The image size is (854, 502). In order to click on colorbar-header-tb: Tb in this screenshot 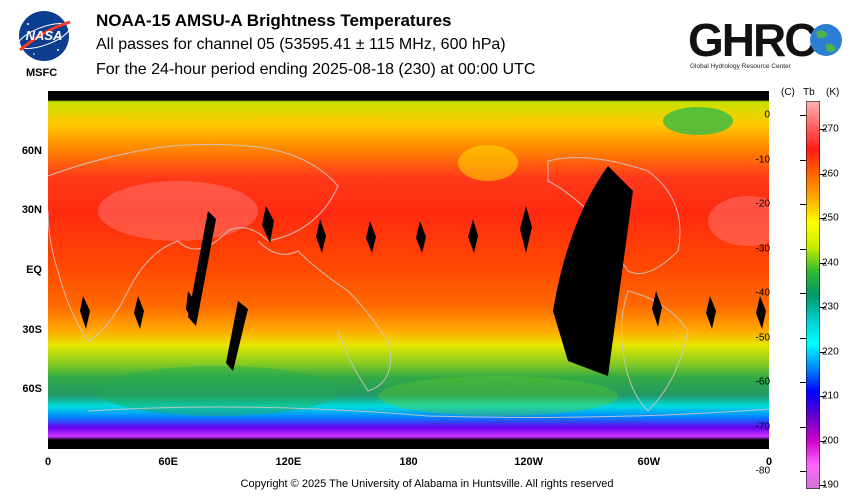, I will do `click(809, 92)`.